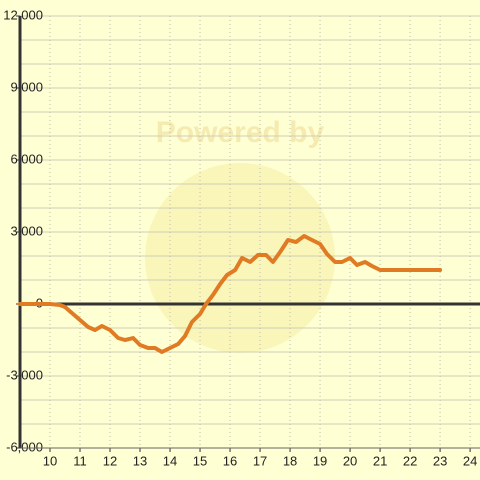  I want to click on x-tick-label: 18, so click(290, 460).